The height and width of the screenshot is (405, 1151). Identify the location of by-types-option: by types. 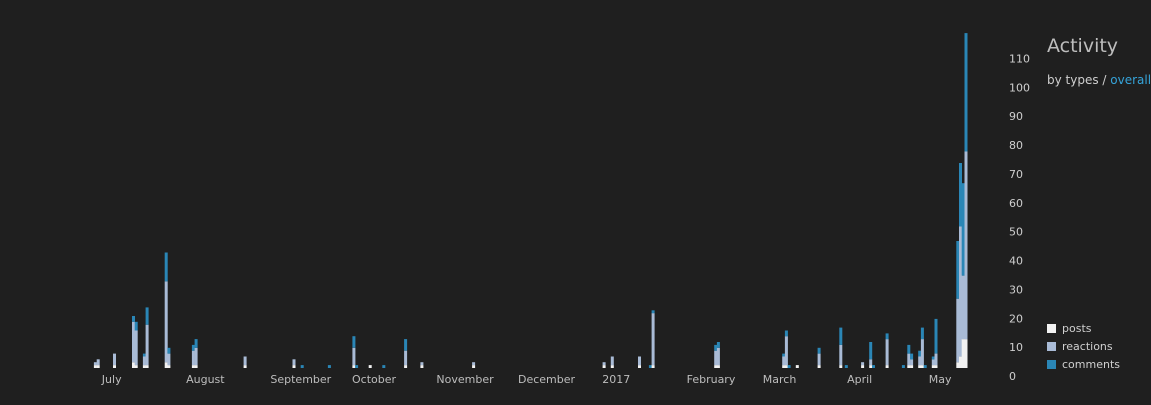
(1073, 80).